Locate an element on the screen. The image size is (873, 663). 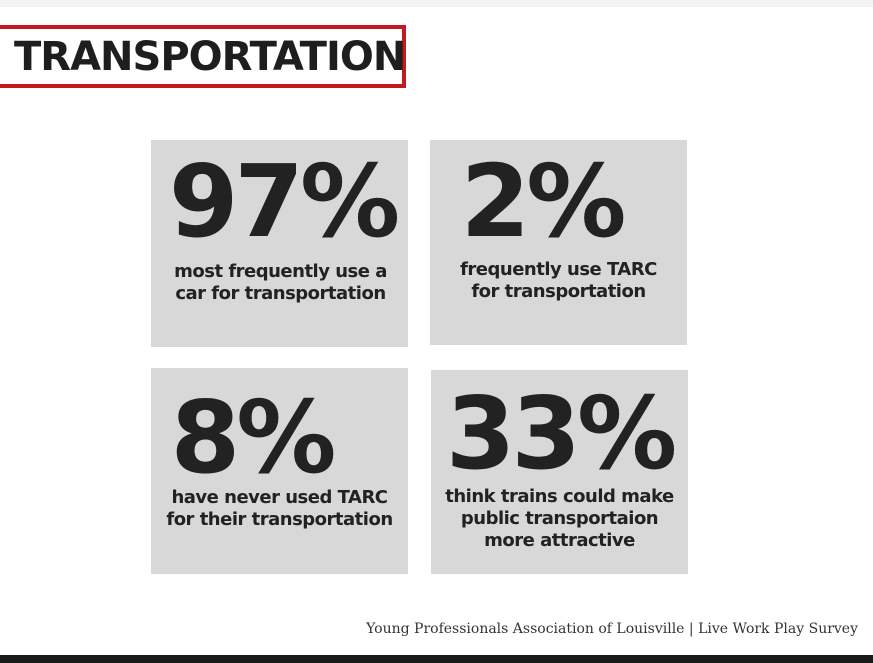
stat-value: 33% is located at coordinates (561, 433).